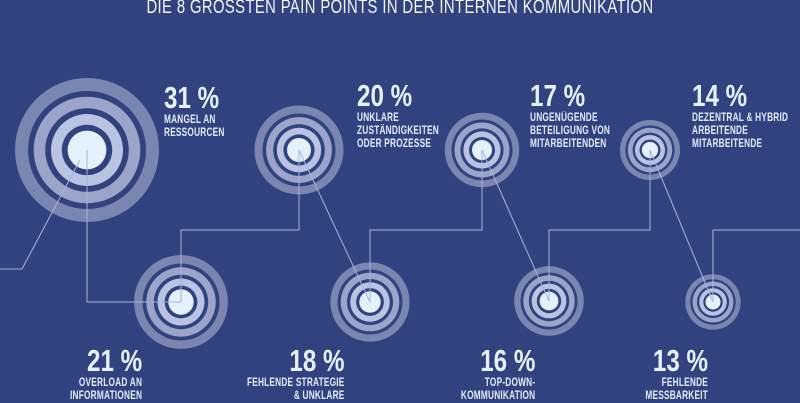 The height and width of the screenshot is (403, 800). I want to click on percentage-value: 13 %, so click(680, 360).